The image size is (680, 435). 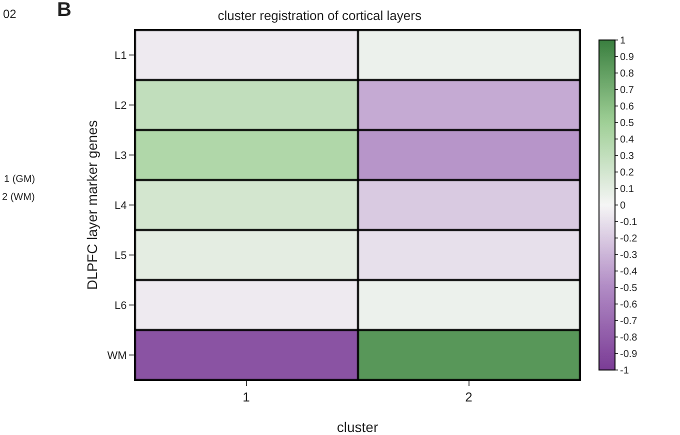 I want to click on color-bar-label: 0, so click(x=623, y=206).